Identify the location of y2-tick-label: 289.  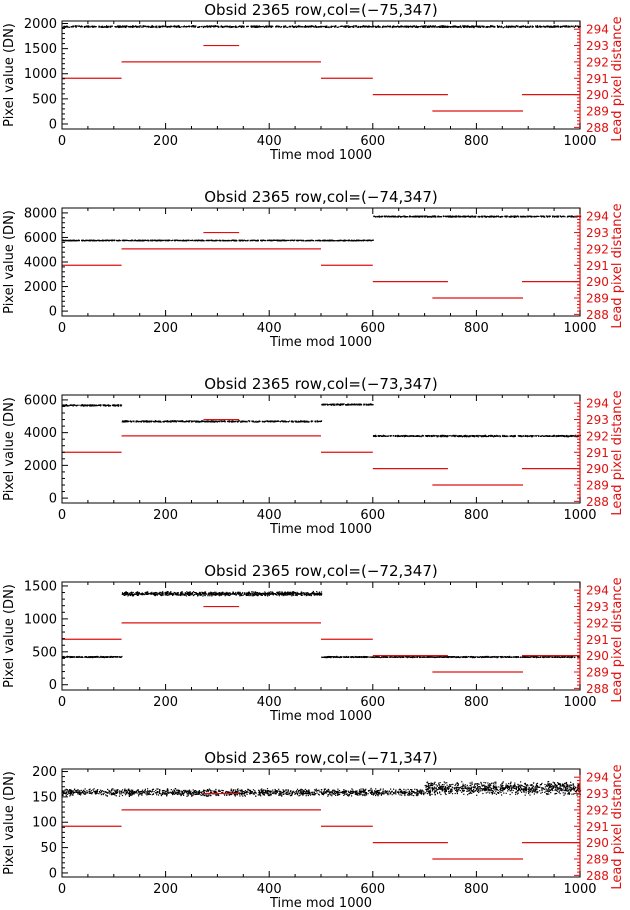
(597, 486).